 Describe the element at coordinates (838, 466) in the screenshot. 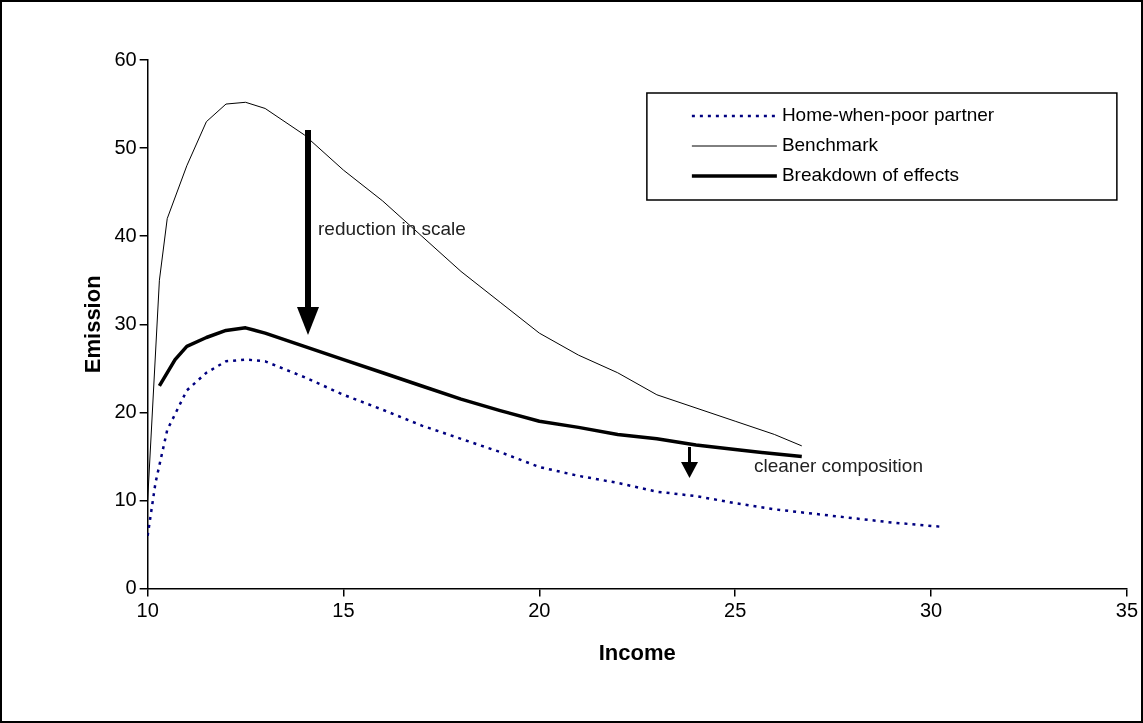

I see `annotation: cleaner composition` at that location.